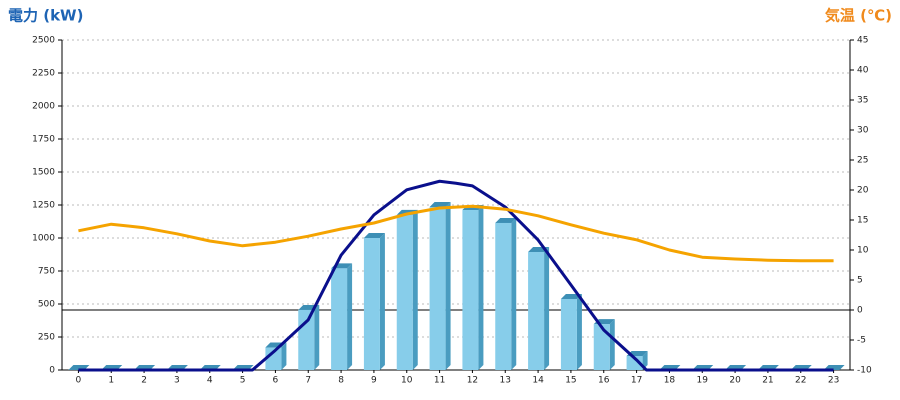 The width and height of the screenshot is (900, 400). I want to click on x-tick-label: 13, so click(505, 381).